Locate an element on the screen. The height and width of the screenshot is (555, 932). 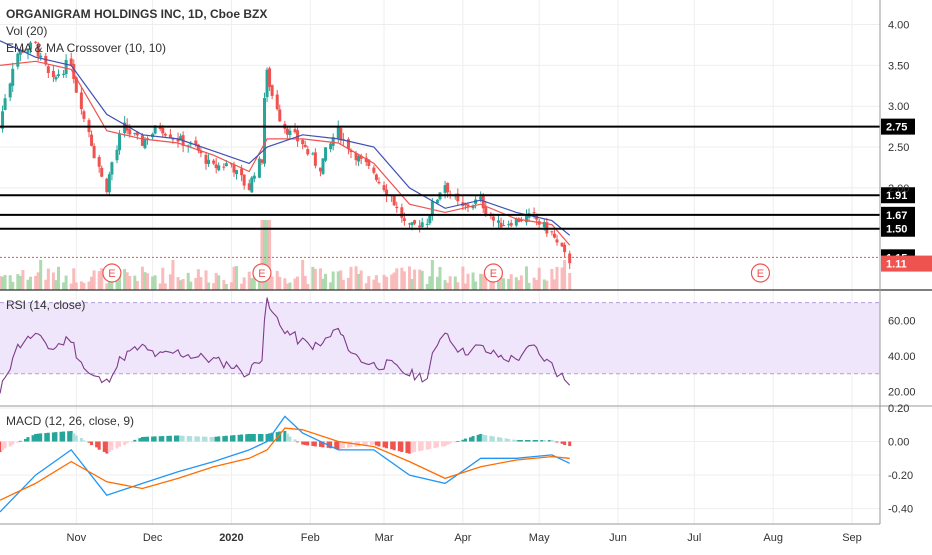
time-tick-label: Apr is located at coordinates (462, 538).